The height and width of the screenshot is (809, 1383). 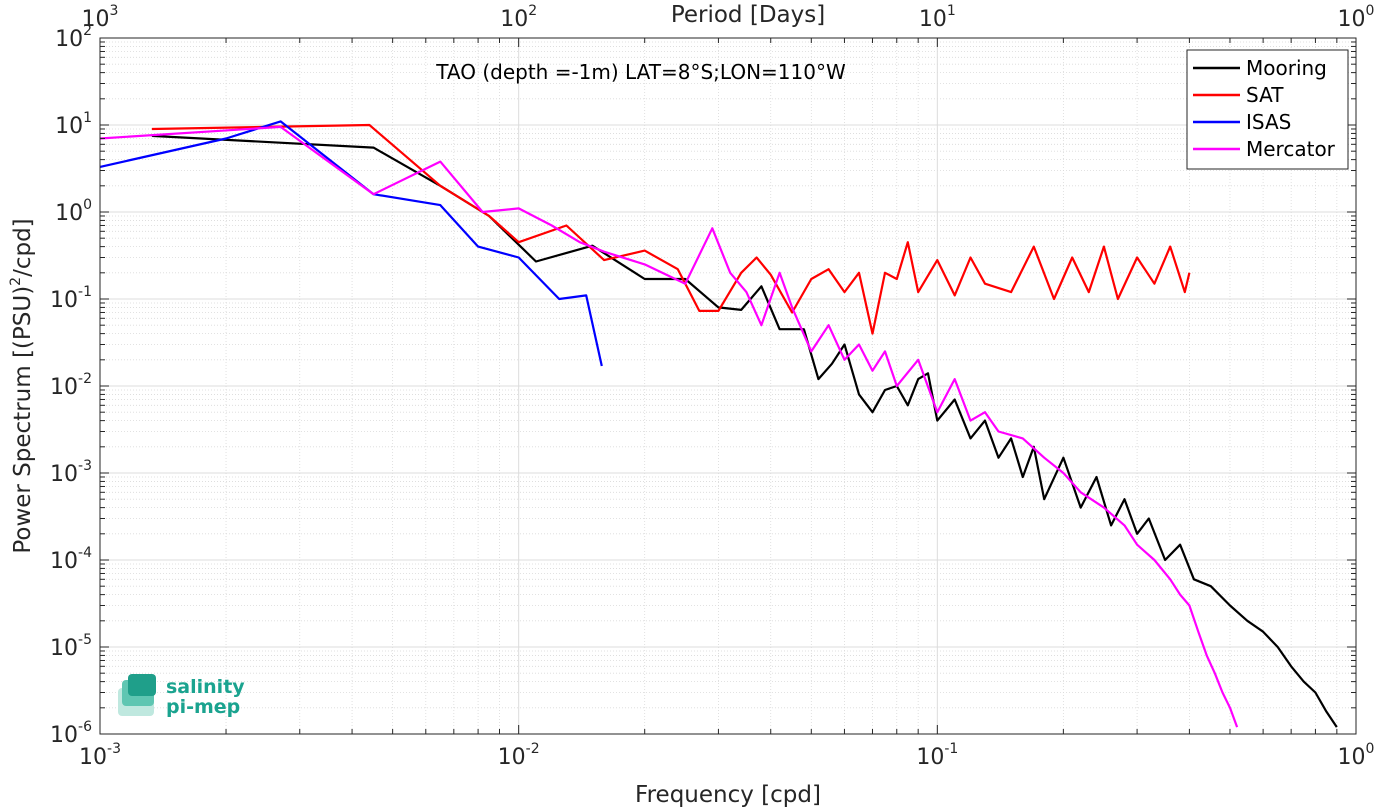 I want to click on top-tick-label: 10², so click(x=518, y=17).